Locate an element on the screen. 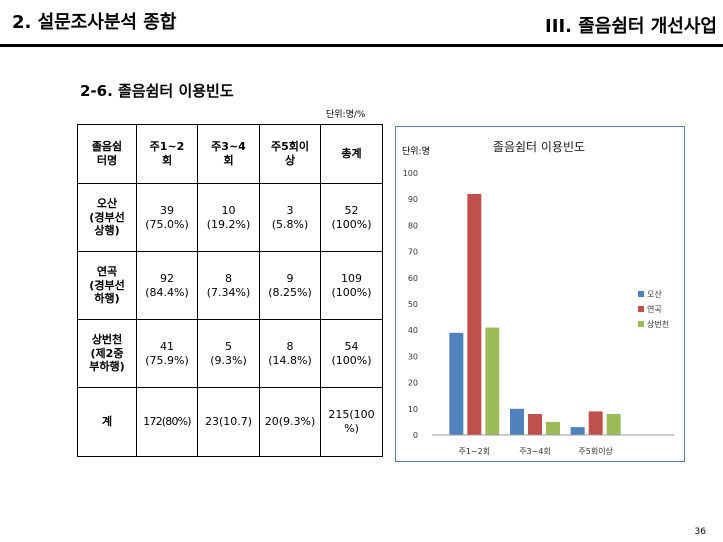  header-left-title: 2. 설문조사분석 종합 is located at coordinates (94, 22).